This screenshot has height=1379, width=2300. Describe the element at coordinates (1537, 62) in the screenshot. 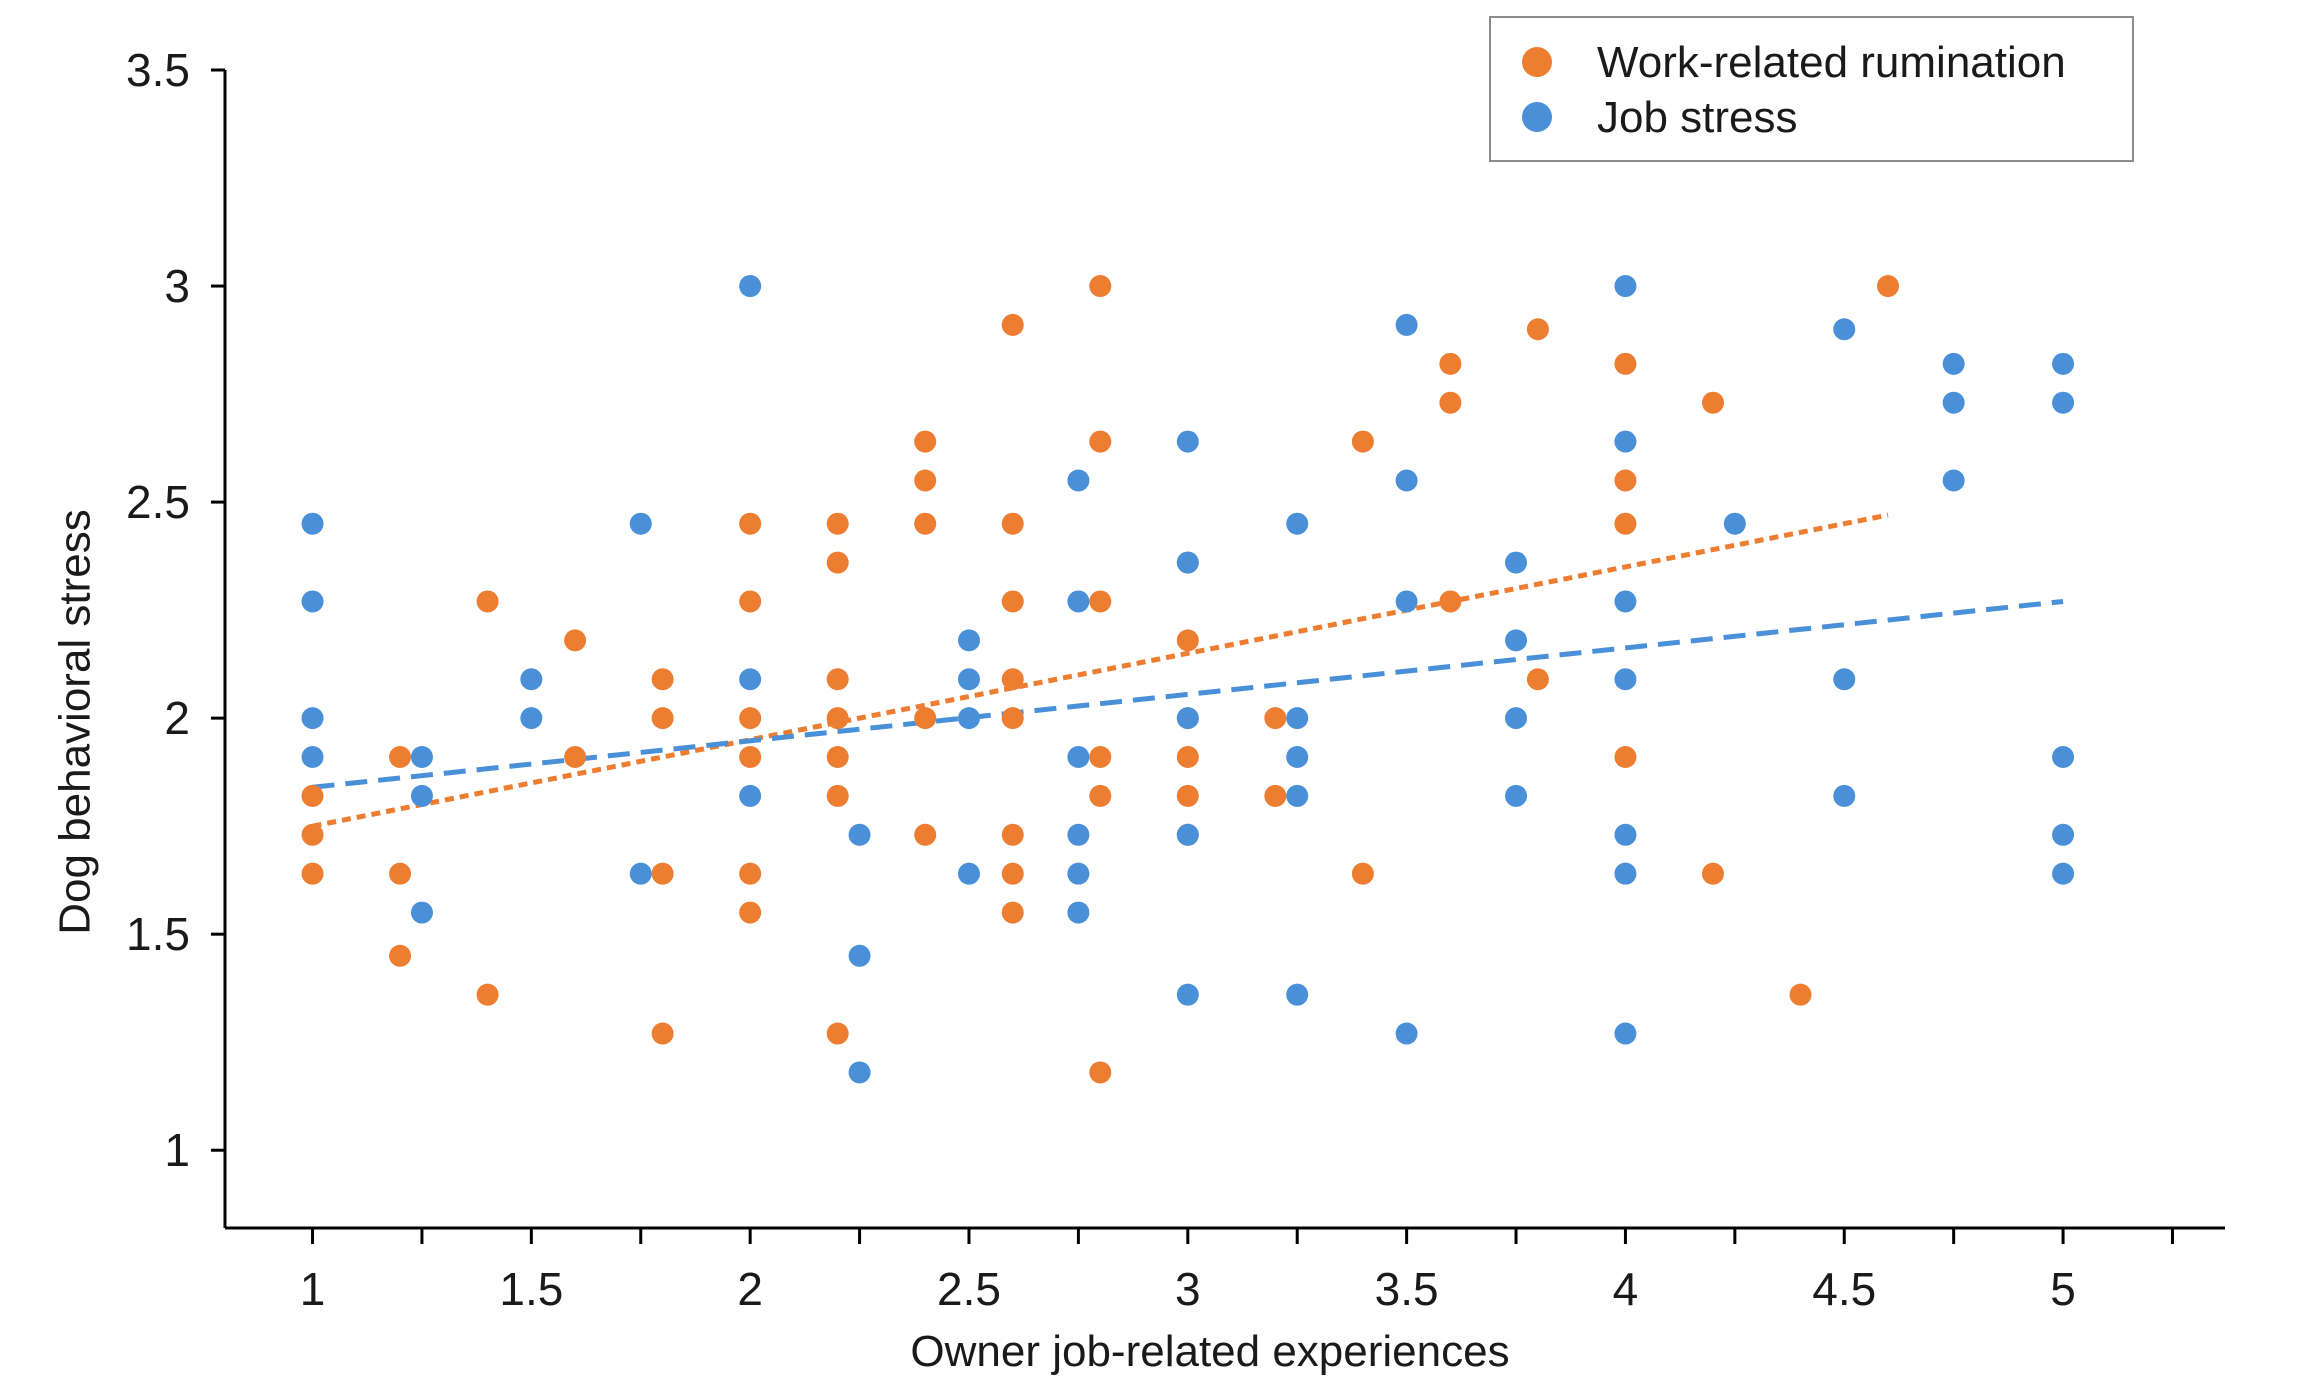

I see `legend-marker-work-related-rumination` at that location.